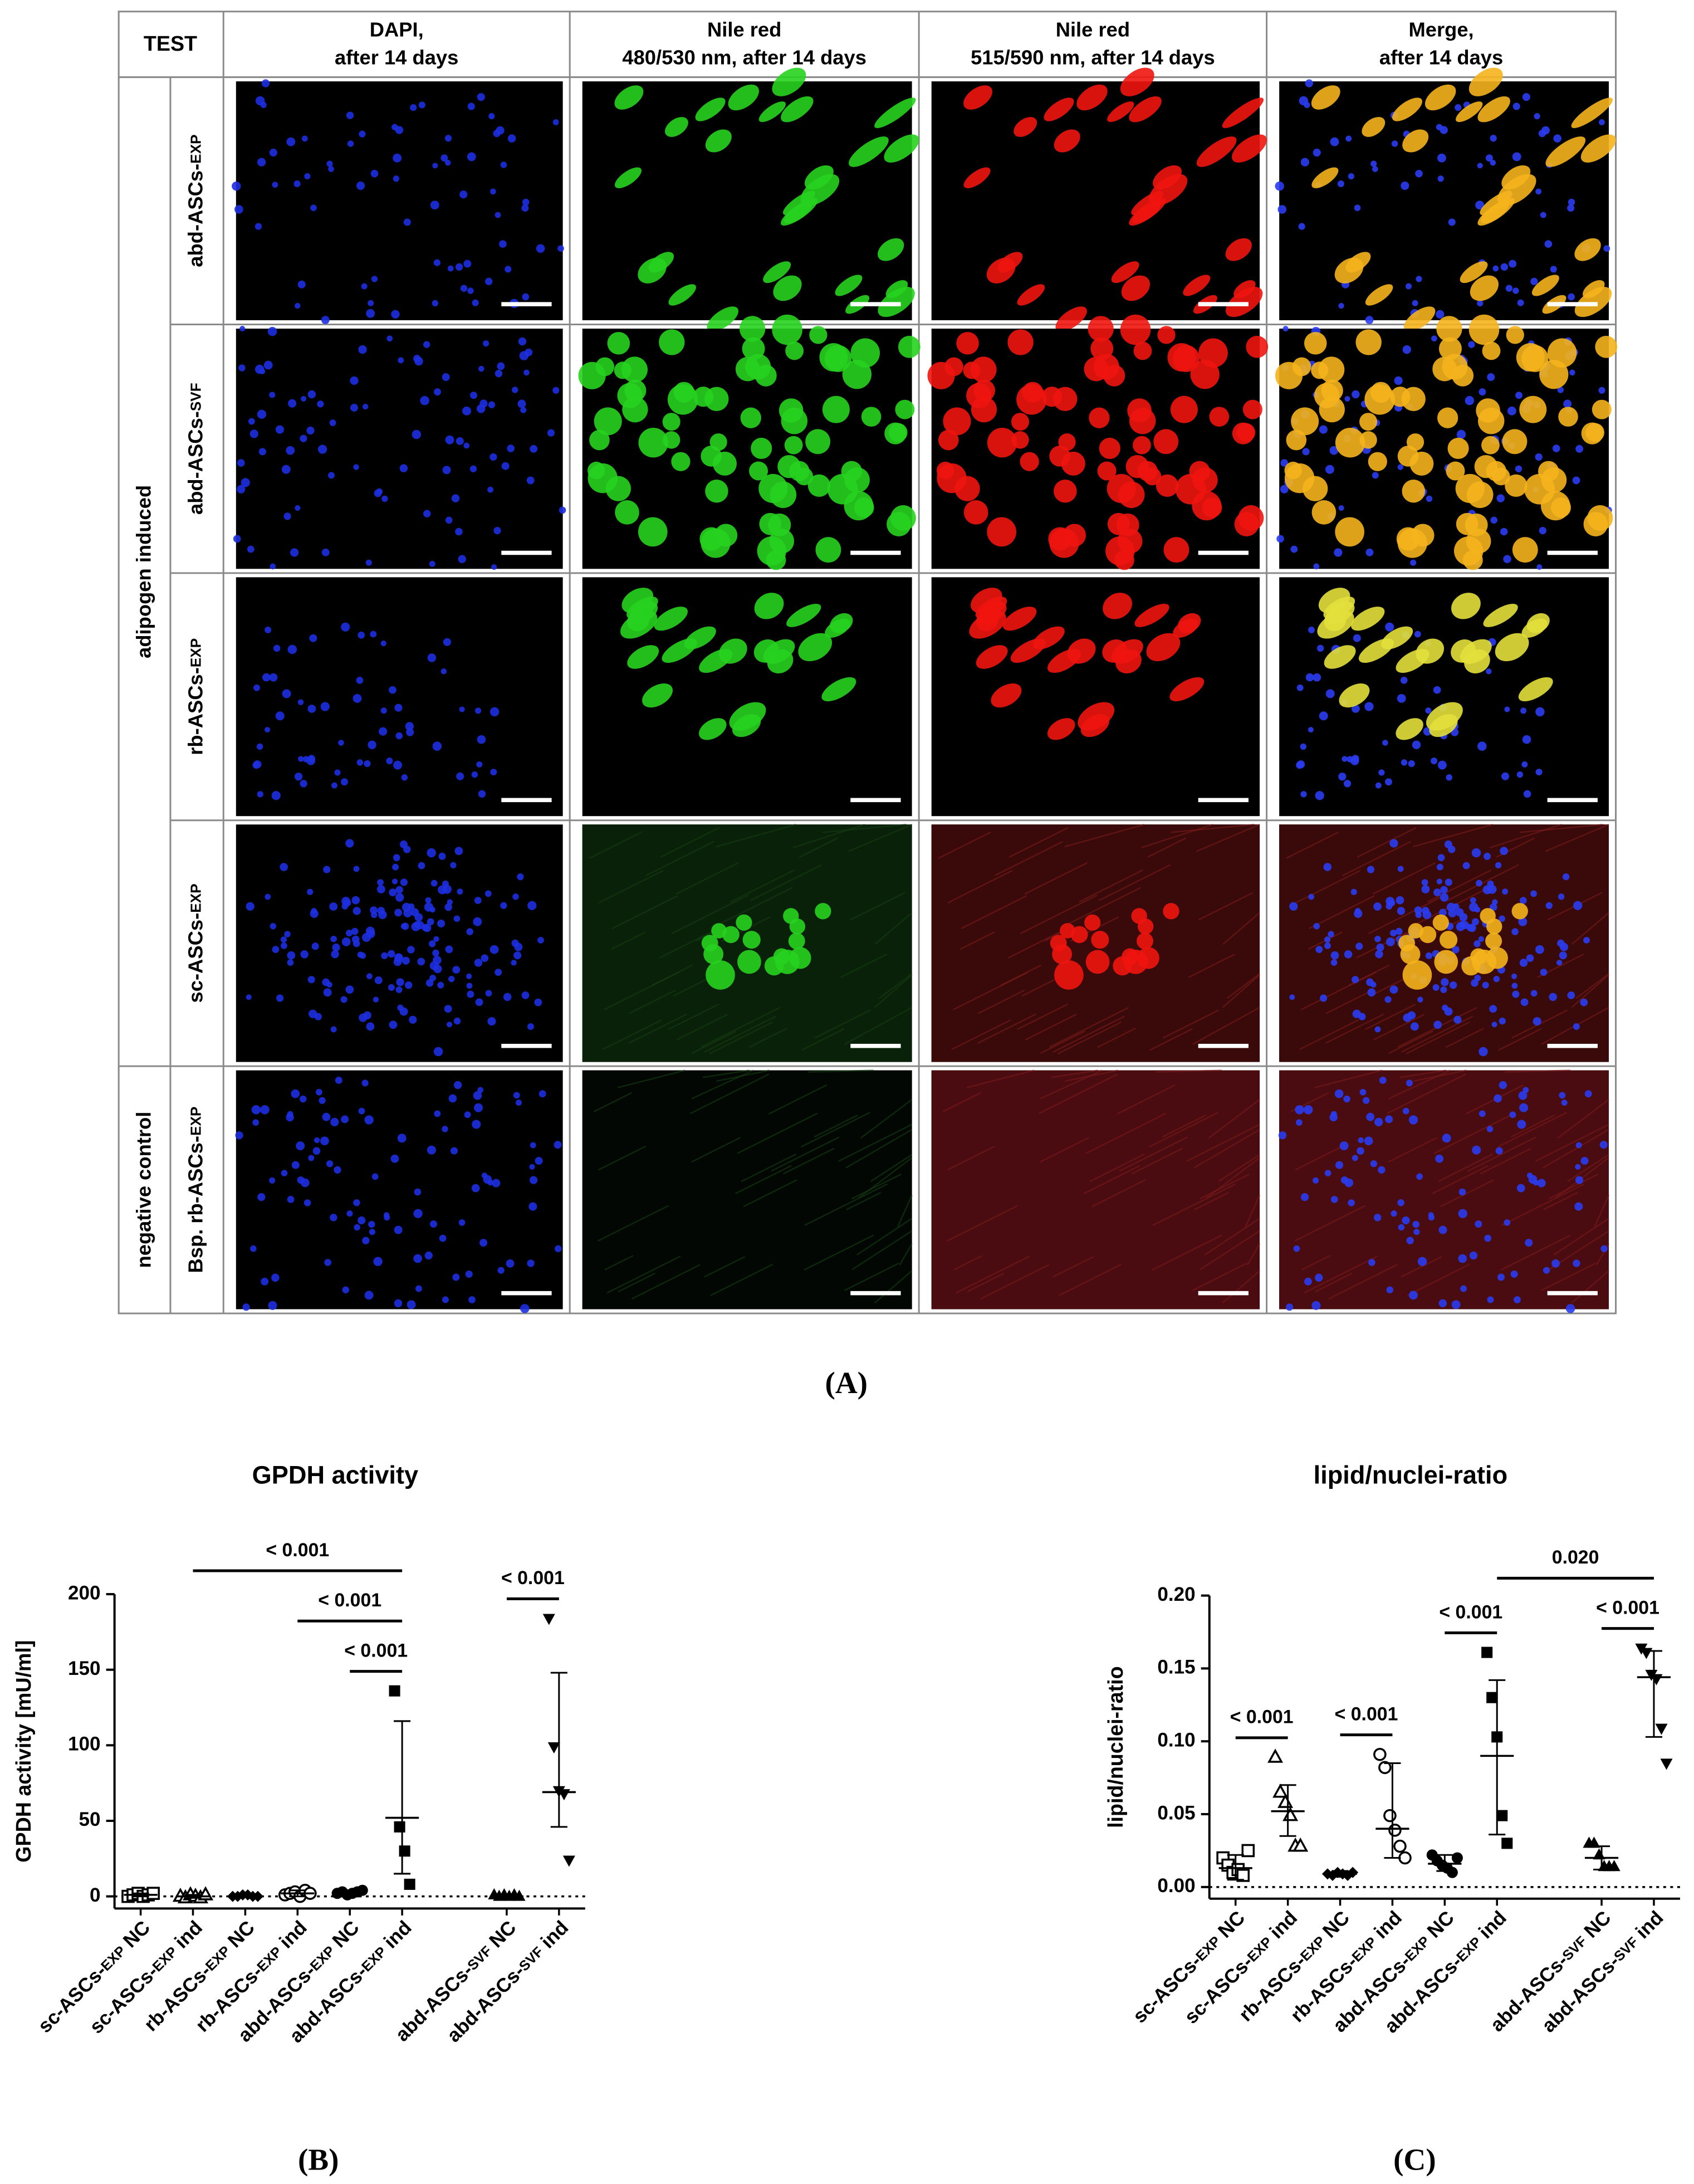 This screenshot has height=2184, width=1694. What do you see at coordinates (153, 1894) in the screenshot?
I see `data-point` at bounding box center [153, 1894].